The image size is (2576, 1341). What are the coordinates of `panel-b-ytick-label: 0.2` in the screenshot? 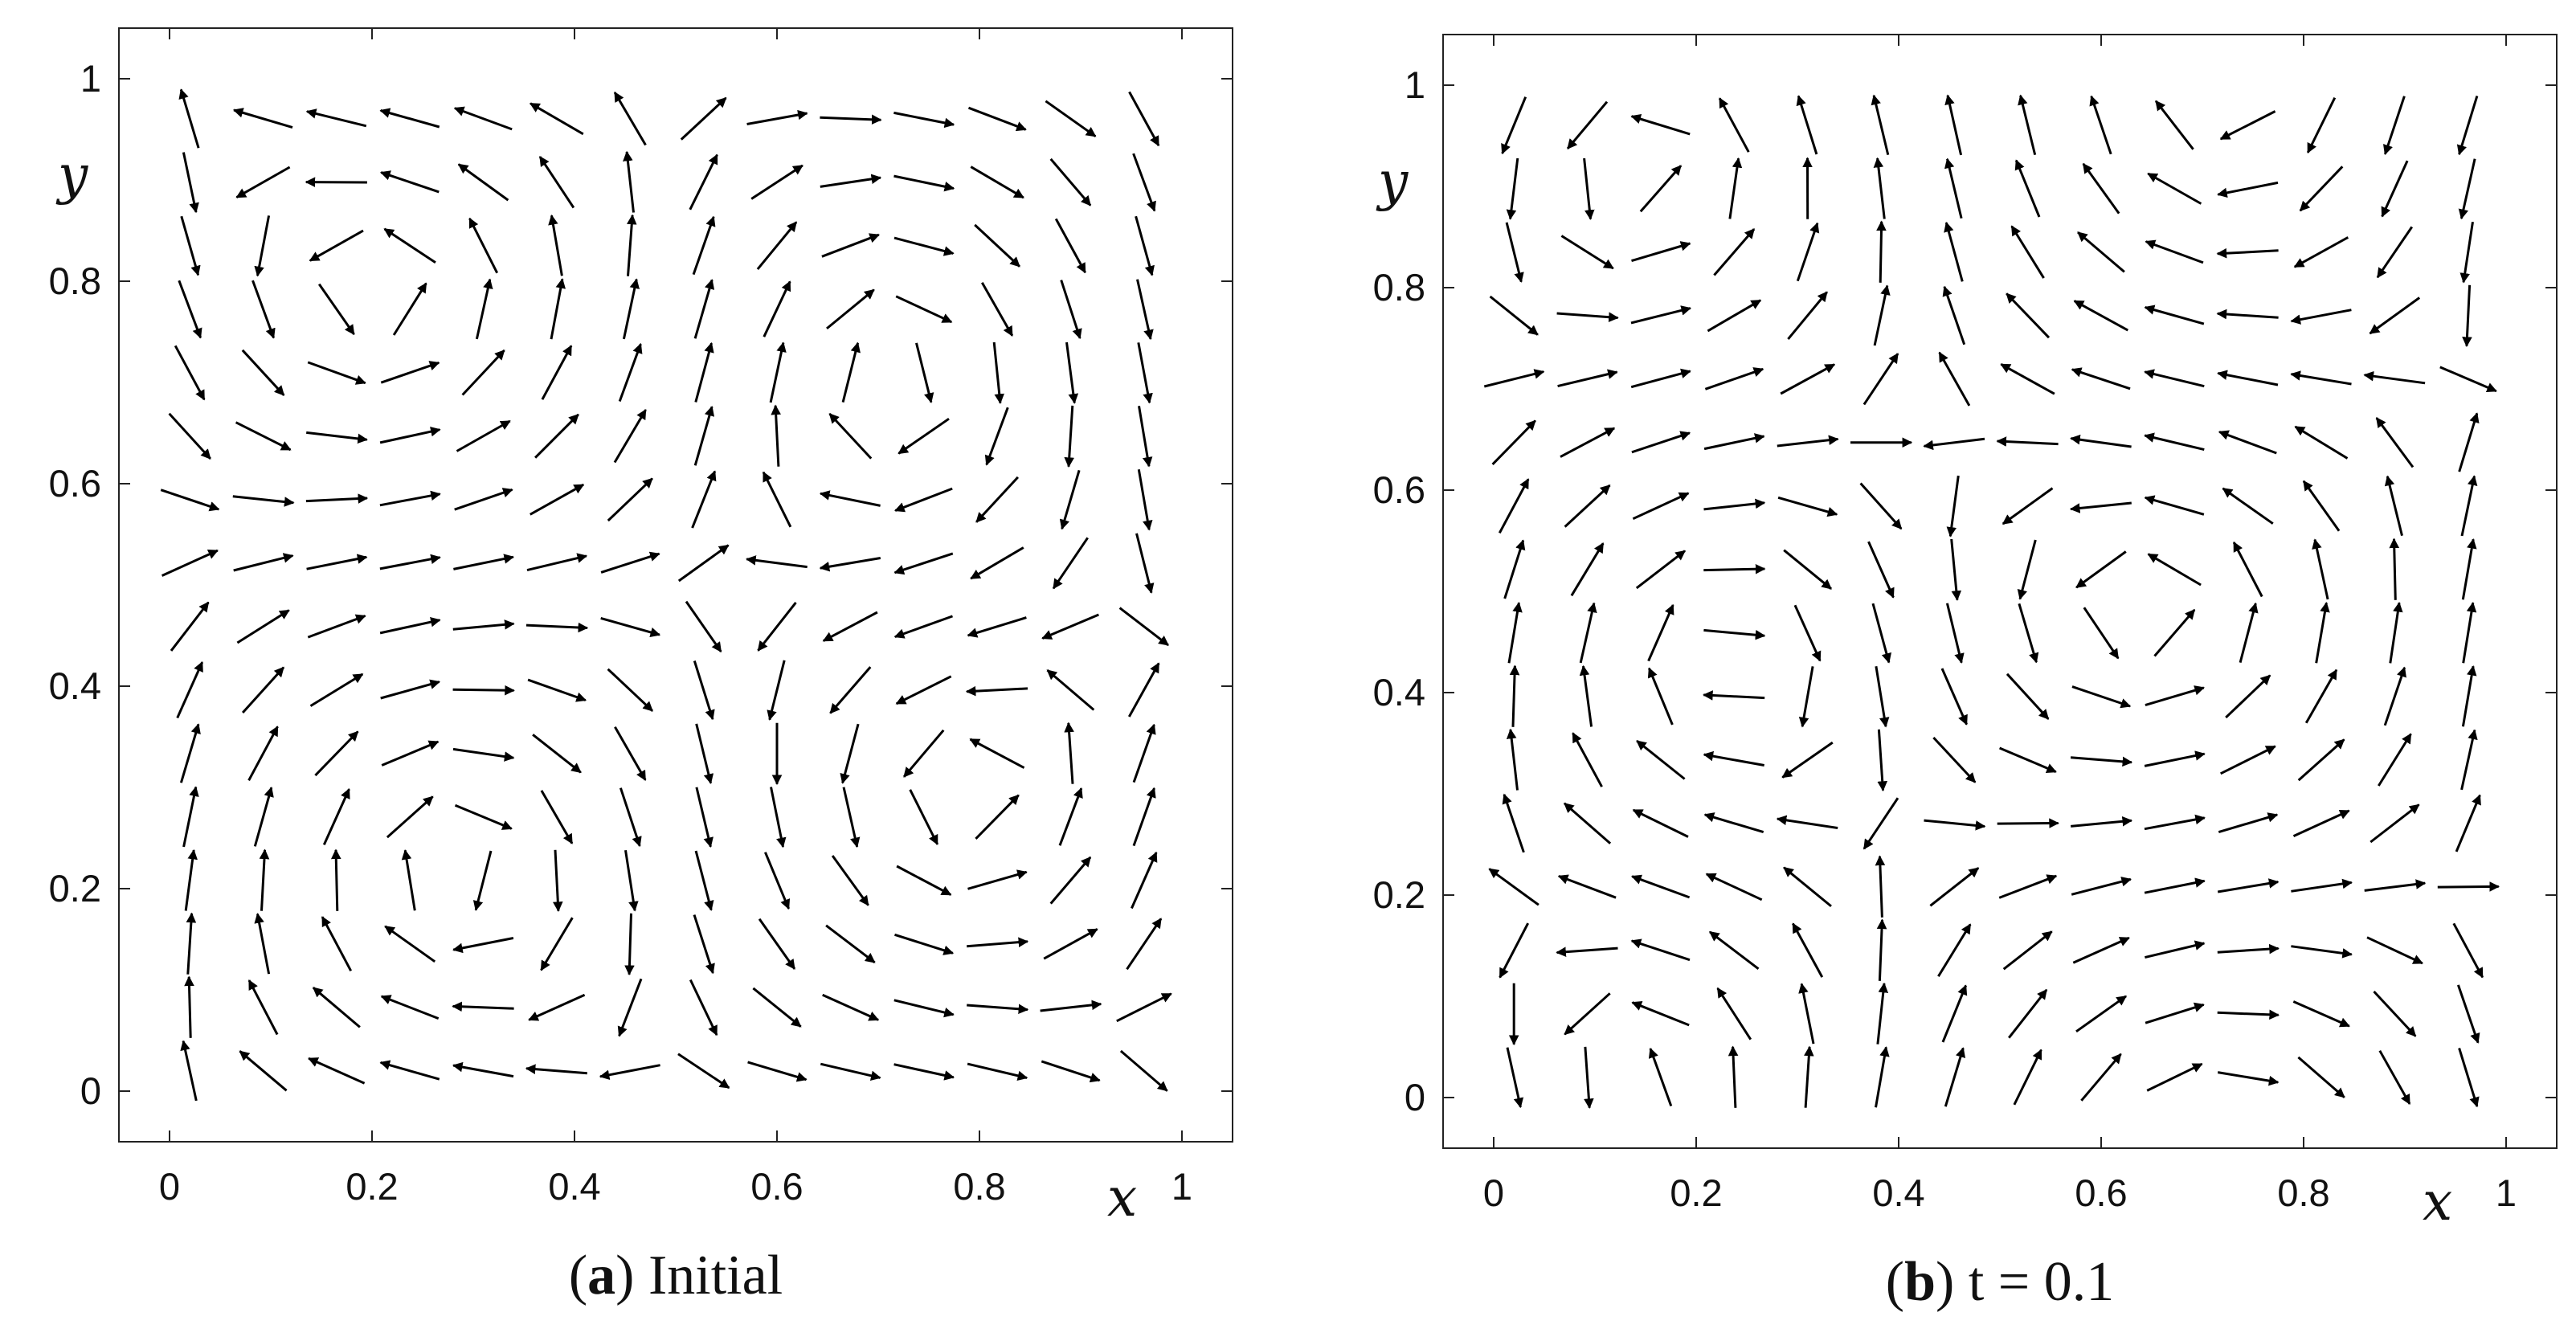 It's located at (1399, 894).